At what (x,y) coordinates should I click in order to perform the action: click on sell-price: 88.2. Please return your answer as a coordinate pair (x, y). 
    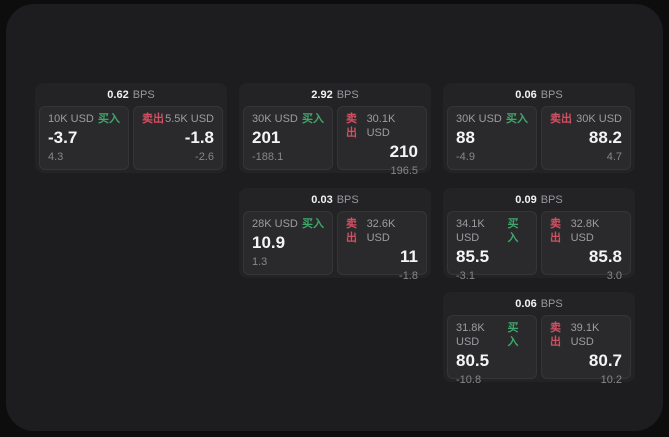
    Looking at the image, I should click on (605, 137).